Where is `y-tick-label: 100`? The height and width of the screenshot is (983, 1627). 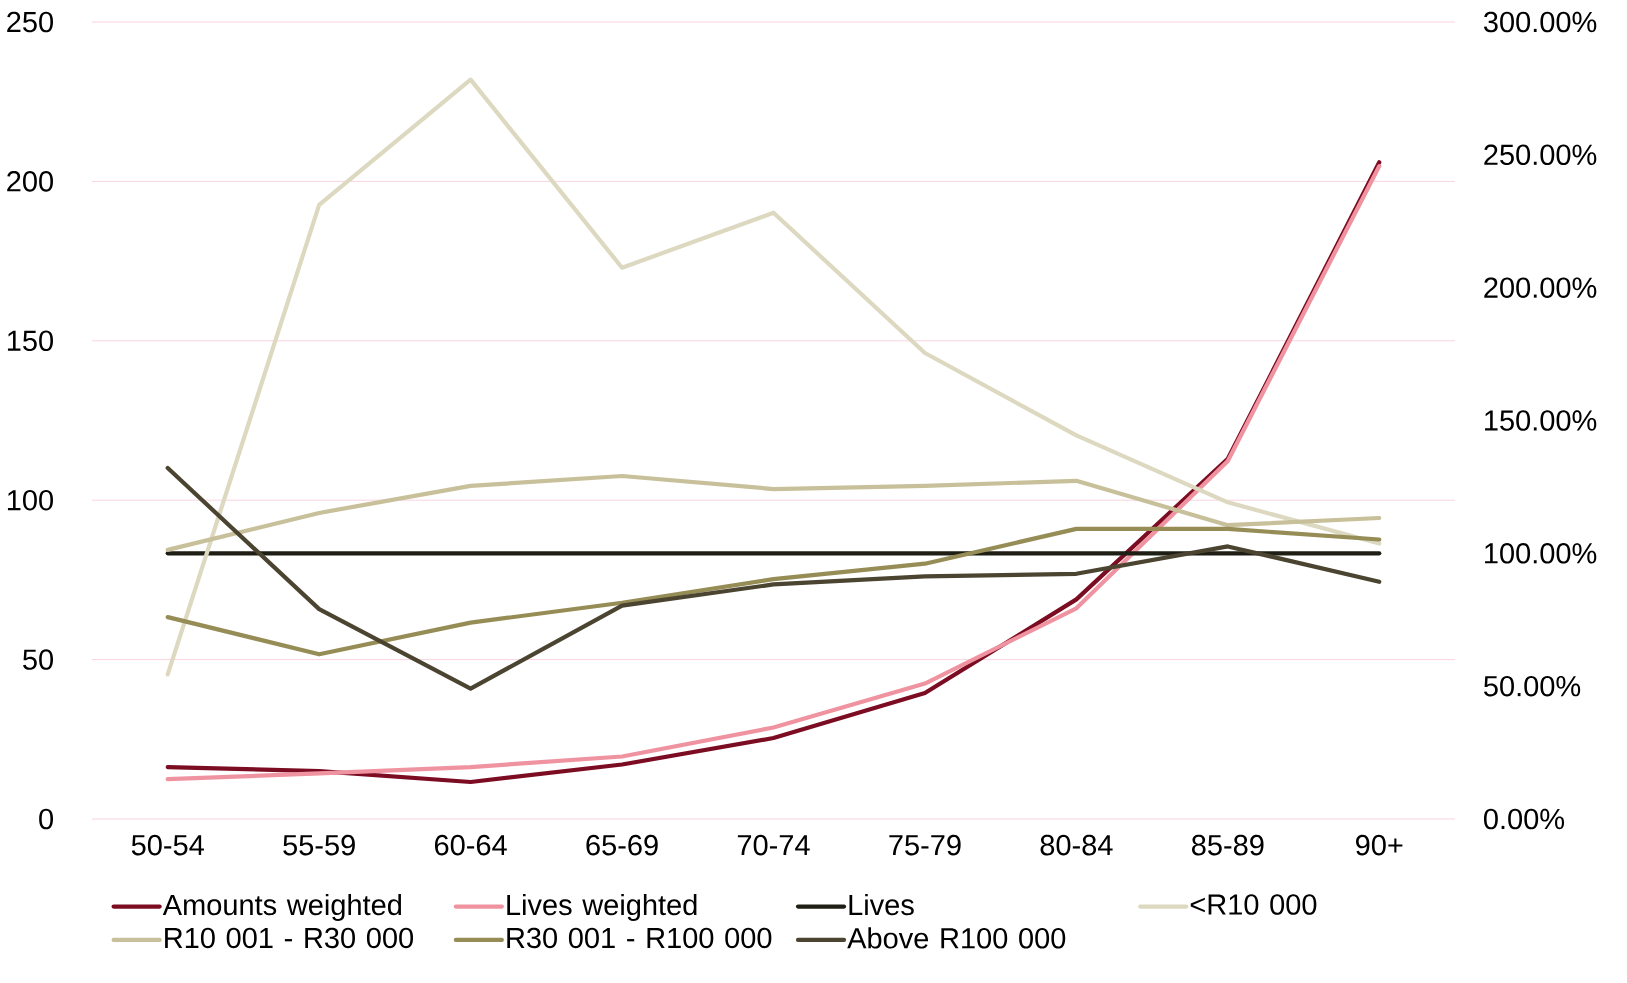
y-tick-label: 100 is located at coordinates (30, 500).